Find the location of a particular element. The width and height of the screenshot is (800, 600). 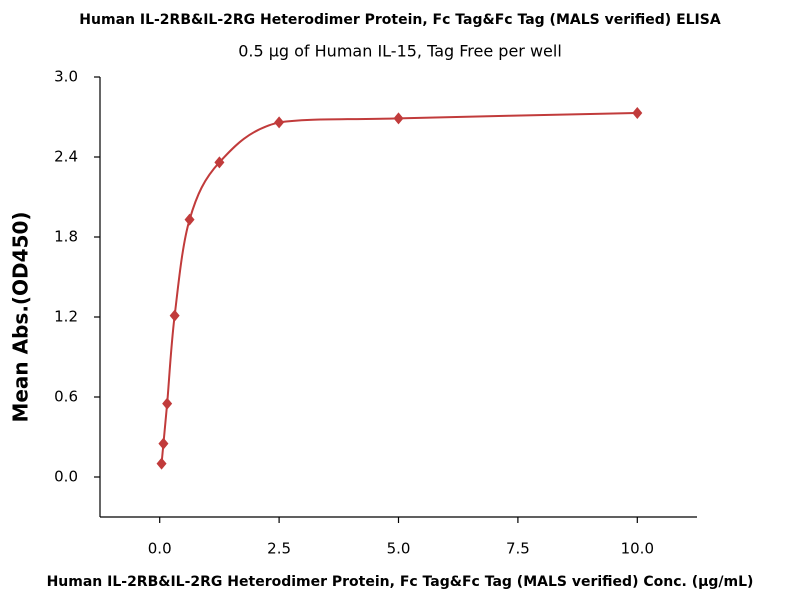

x-tick-label: 7.5 is located at coordinates (518, 549).